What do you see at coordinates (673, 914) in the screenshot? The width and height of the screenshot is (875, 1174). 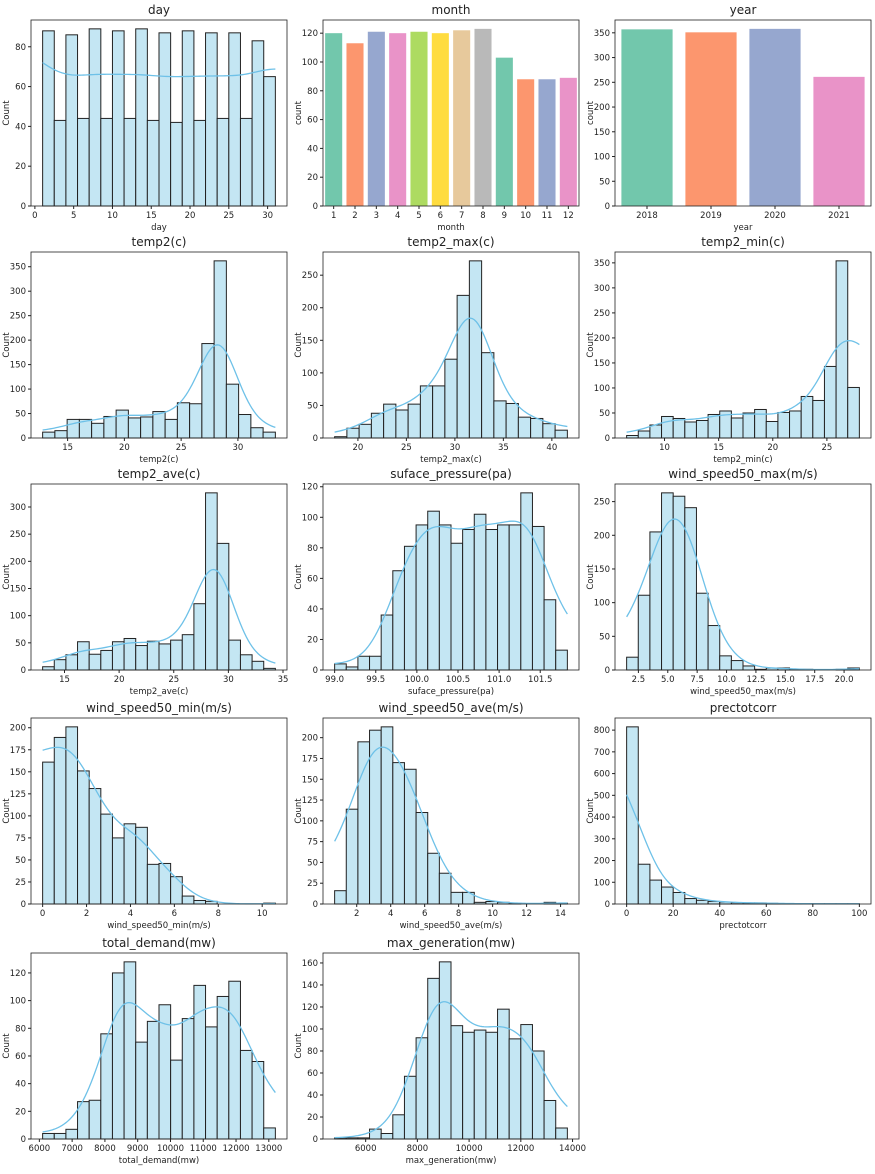 I see `x-tick-label: 20` at bounding box center [673, 914].